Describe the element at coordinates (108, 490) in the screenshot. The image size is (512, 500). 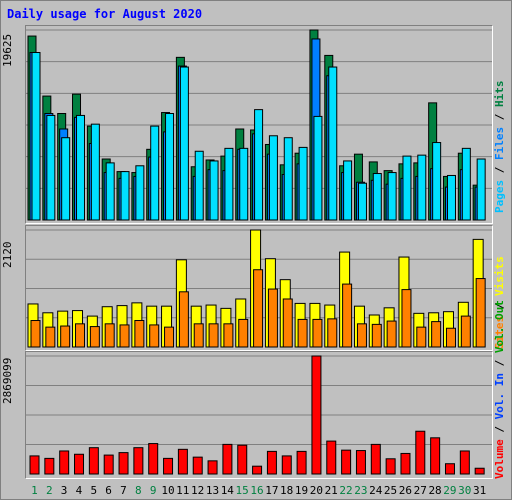
I see `x-tick-label-day: 6` at that location.